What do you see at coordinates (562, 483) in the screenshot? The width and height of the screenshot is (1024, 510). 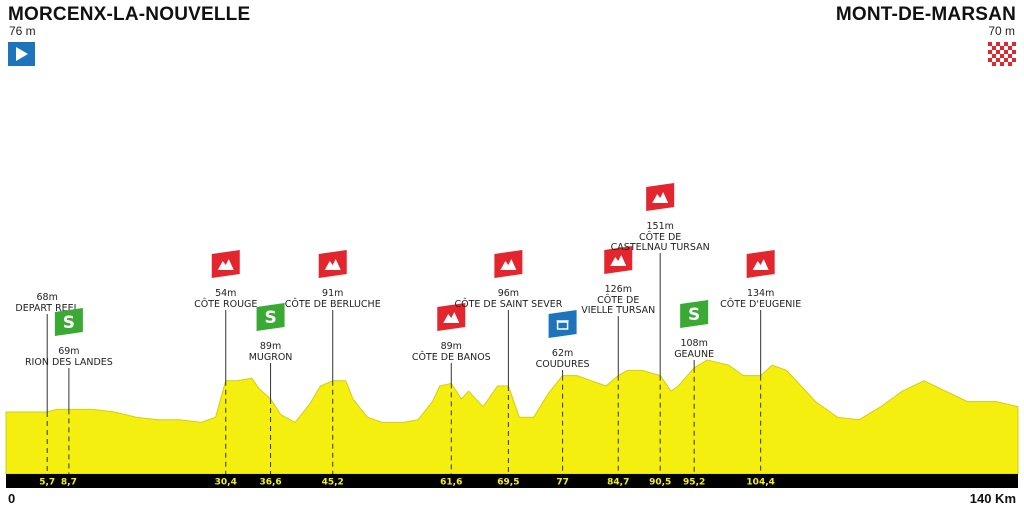 I see `km-tick-label: 77` at bounding box center [562, 483].